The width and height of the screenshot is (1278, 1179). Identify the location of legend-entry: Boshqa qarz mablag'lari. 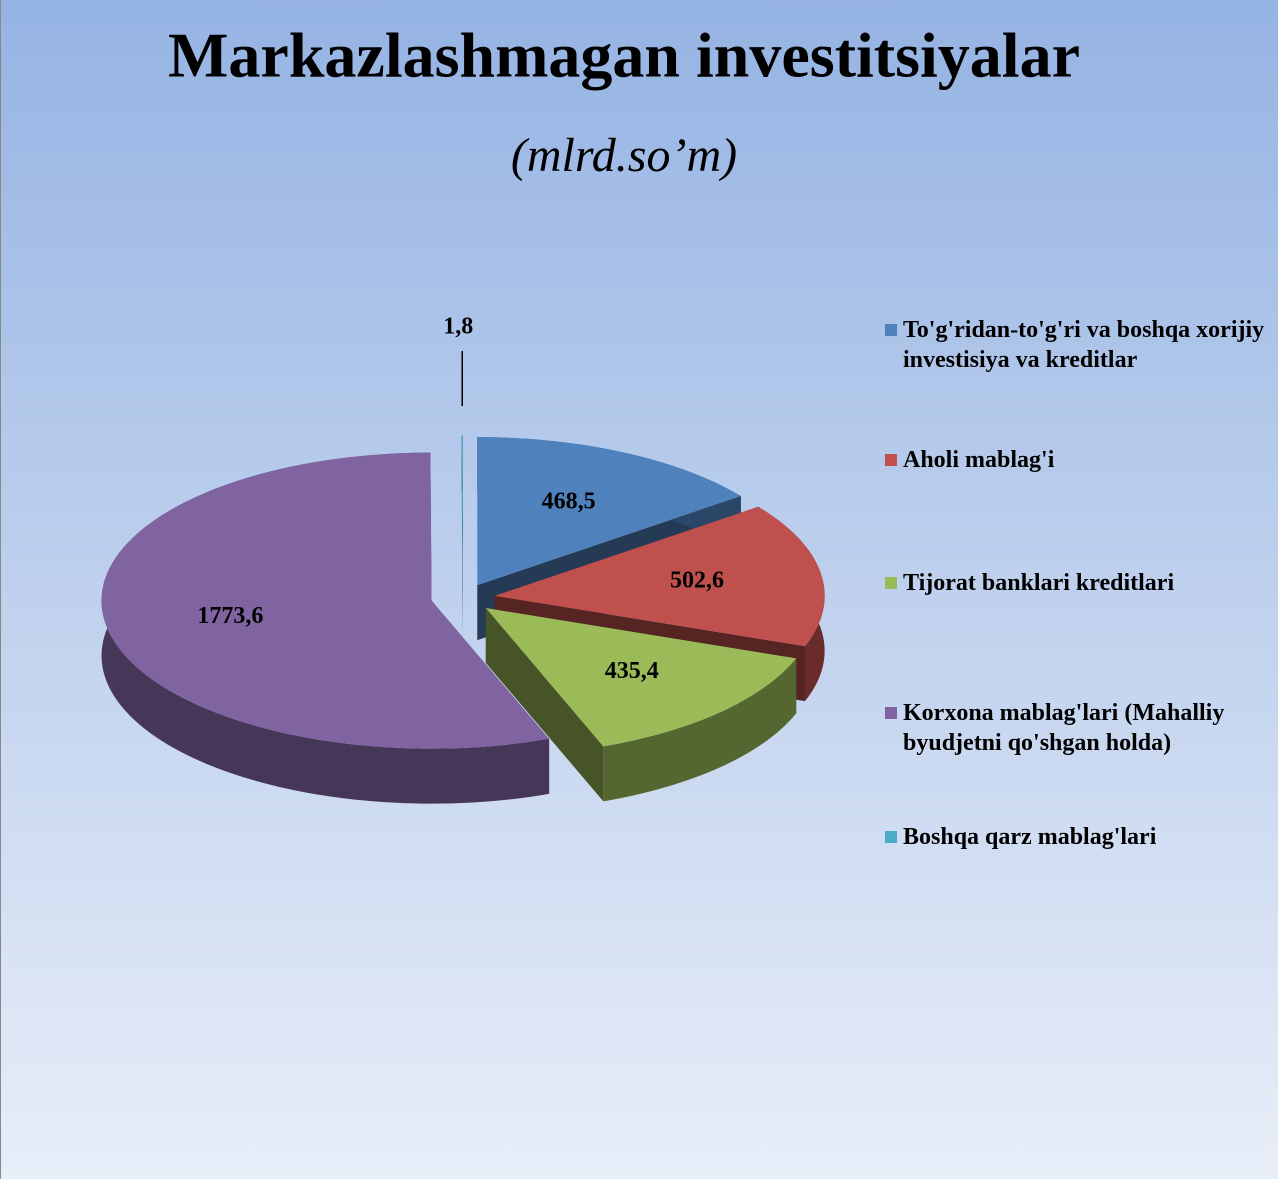
(1075, 837).